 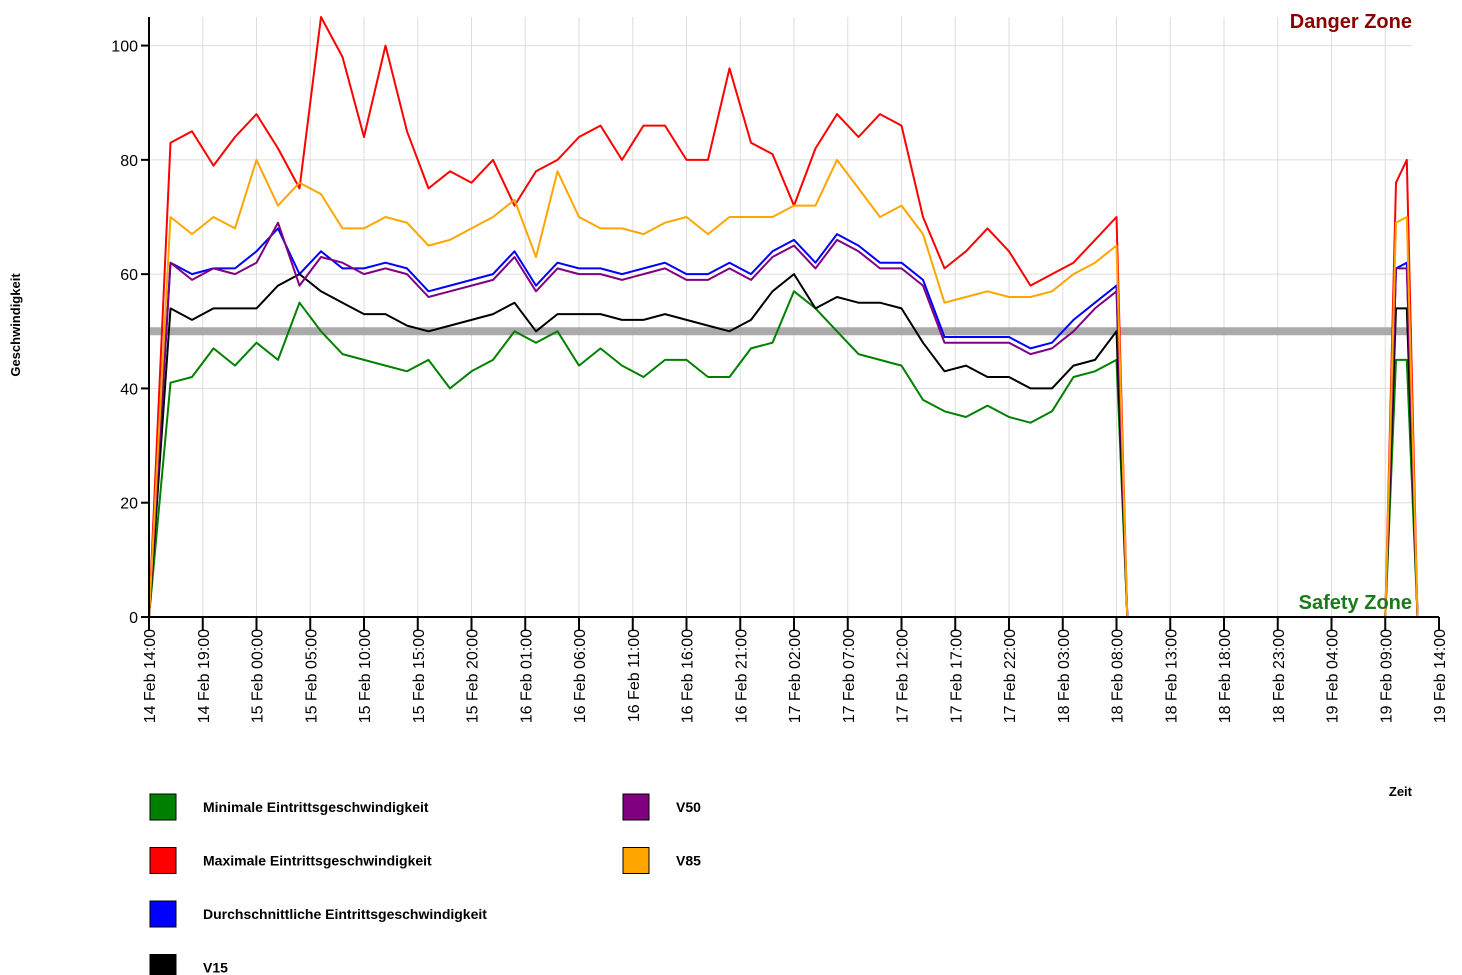 What do you see at coordinates (1333, 676) in the screenshot?
I see `x-tick-label: 19 Feb 04:00` at bounding box center [1333, 676].